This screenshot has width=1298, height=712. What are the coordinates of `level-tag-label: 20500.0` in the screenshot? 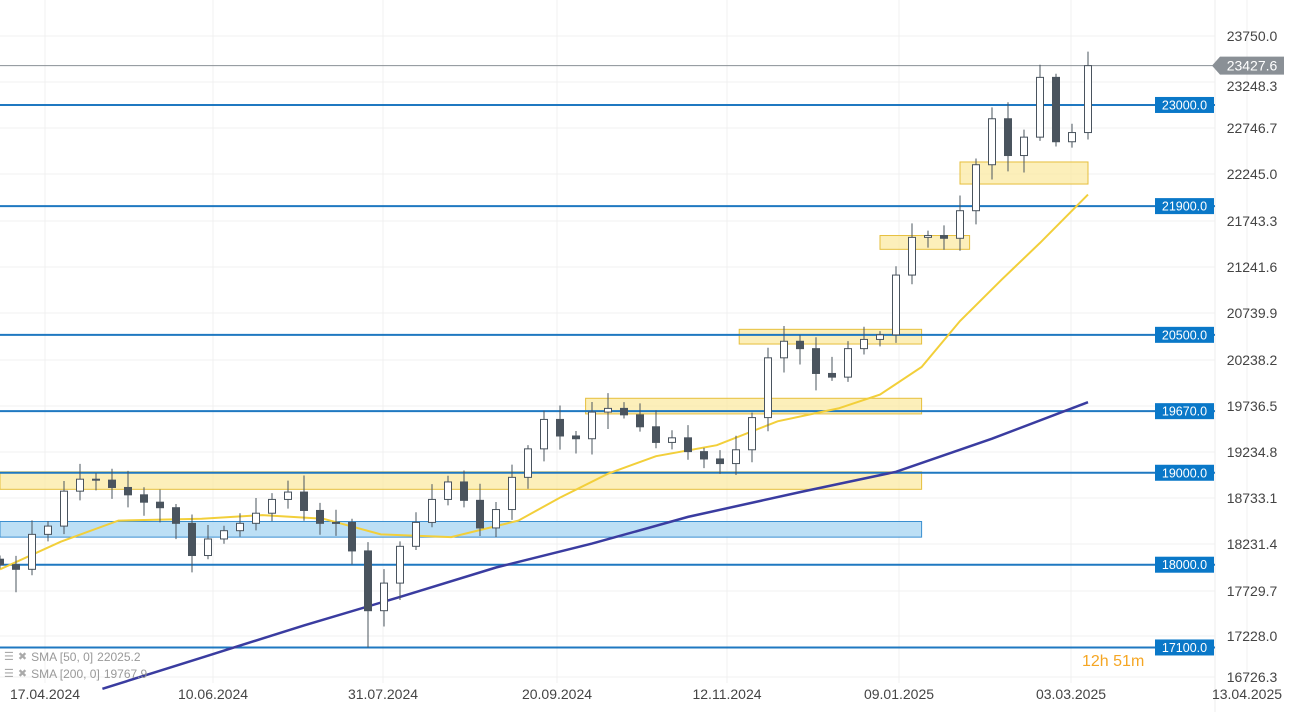 It's located at (1184, 335).